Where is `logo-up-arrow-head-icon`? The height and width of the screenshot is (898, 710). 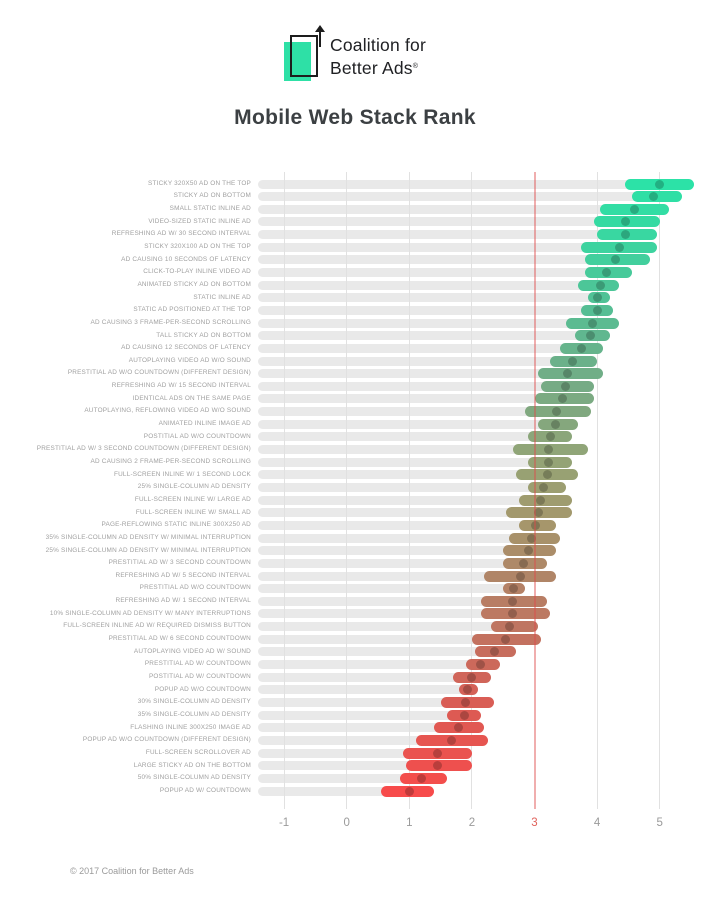
logo-up-arrow-head-icon is located at coordinates (320, 28).